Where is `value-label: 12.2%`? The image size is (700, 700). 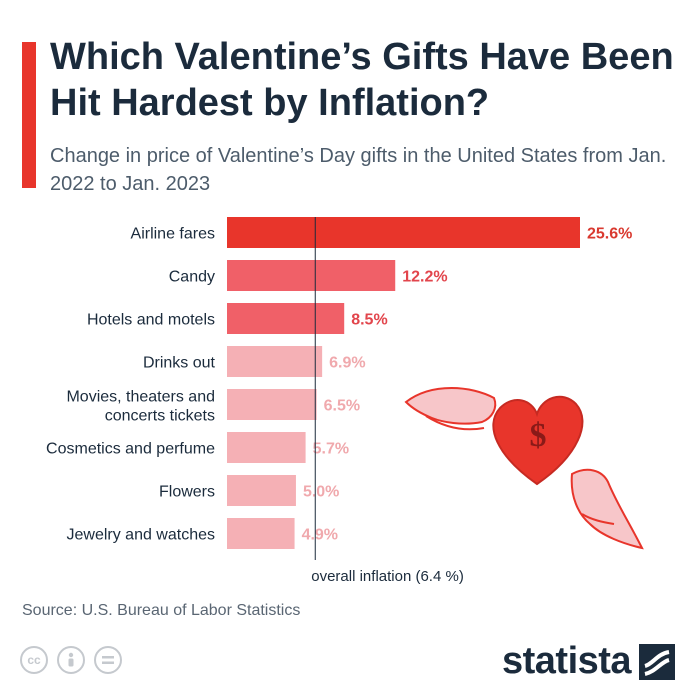
value-label: 12.2% is located at coordinates (424, 277).